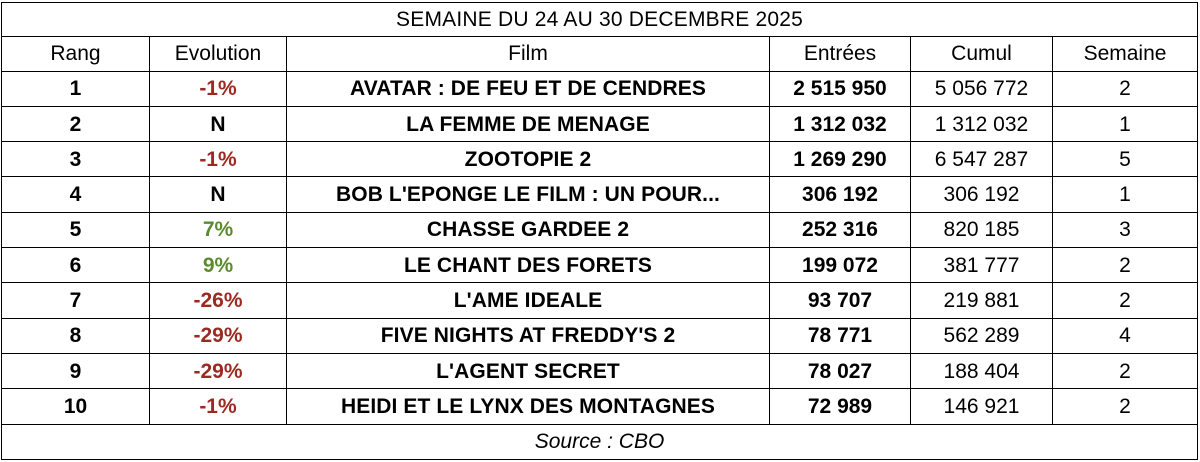 The height and width of the screenshot is (462, 1200). Describe the element at coordinates (981, 230) in the screenshot. I see `cumul-cell: 820 185` at that location.